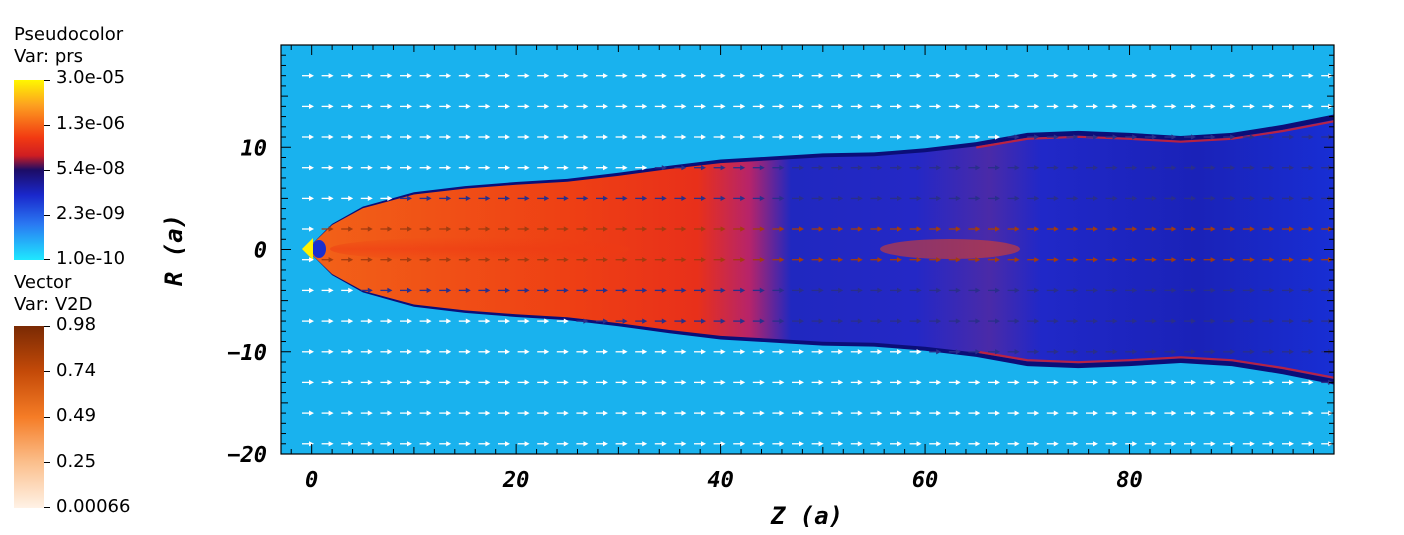 This screenshot has width=1404, height=535. Describe the element at coordinates (516, 480) in the screenshot. I see `x-tick-label: 20` at that location.